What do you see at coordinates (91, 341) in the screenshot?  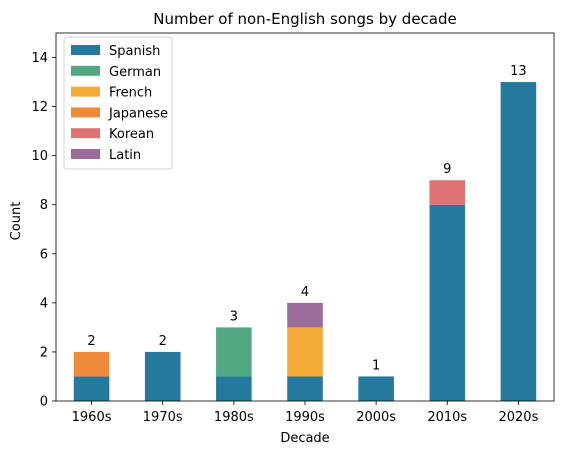 I see `total-label-1960s: 2` at bounding box center [91, 341].